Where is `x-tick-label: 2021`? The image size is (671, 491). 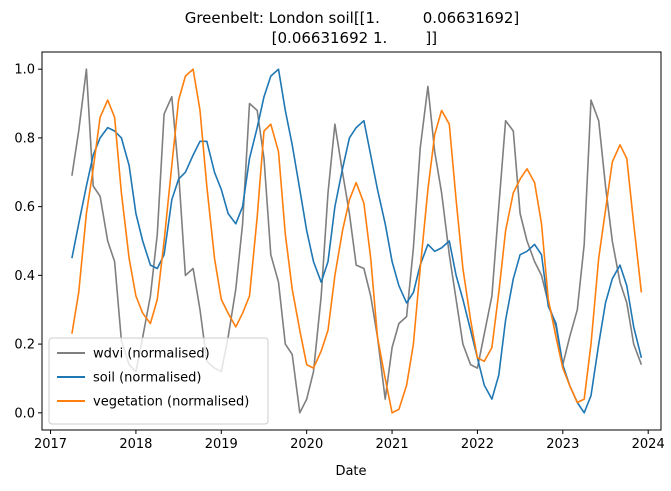
x-tick-label: 2021 is located at coordinates (392, 444).